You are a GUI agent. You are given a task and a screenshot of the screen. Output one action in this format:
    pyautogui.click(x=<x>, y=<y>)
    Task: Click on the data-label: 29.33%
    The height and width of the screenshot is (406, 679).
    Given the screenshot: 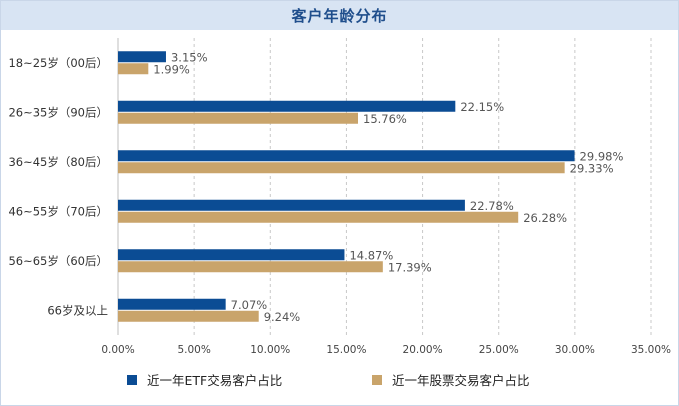 What is the action you would take?
    pyautogui.click(x=592, y=168)
    